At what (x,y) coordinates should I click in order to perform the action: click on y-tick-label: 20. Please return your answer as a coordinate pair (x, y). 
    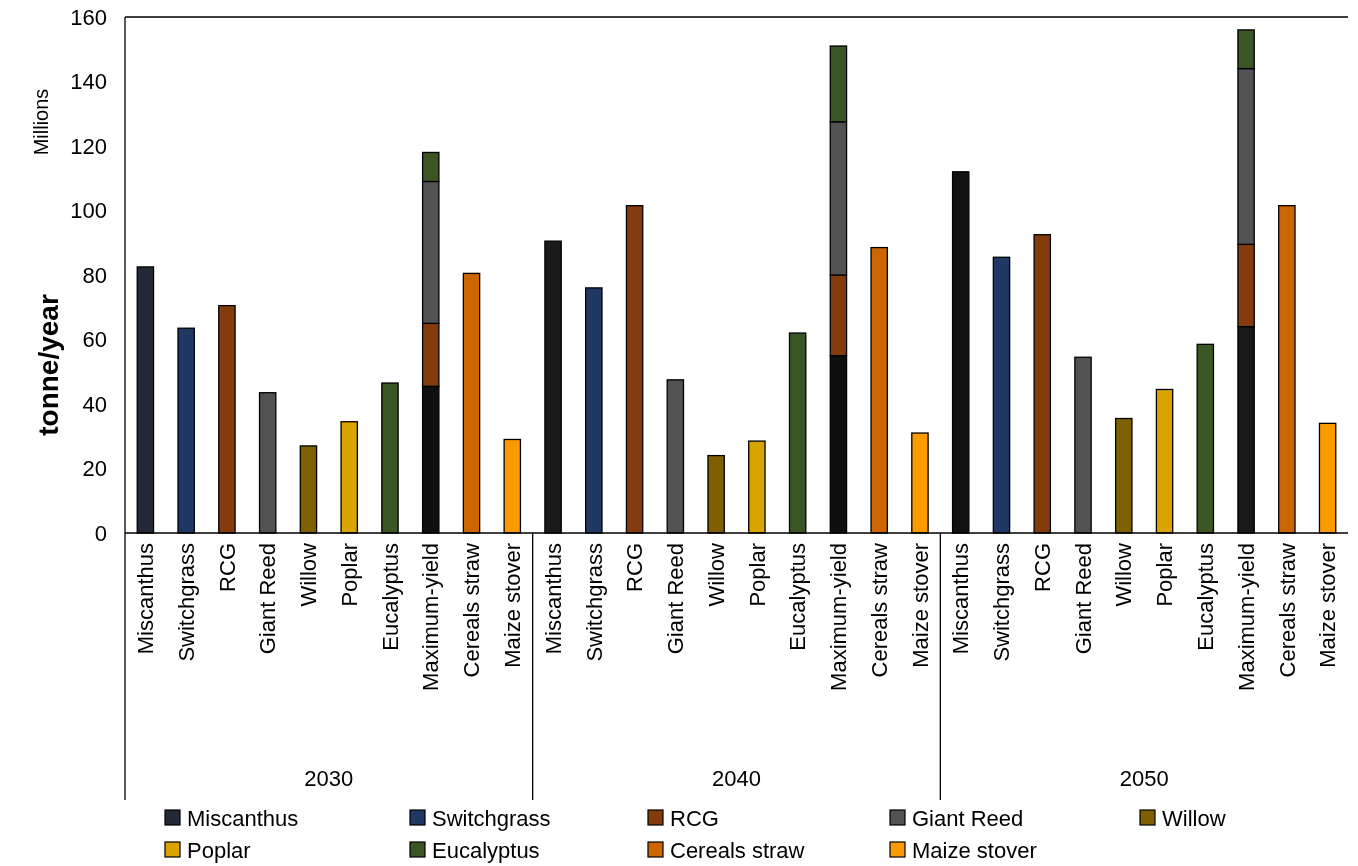
    Looking at the image, I should click on (94, 469).